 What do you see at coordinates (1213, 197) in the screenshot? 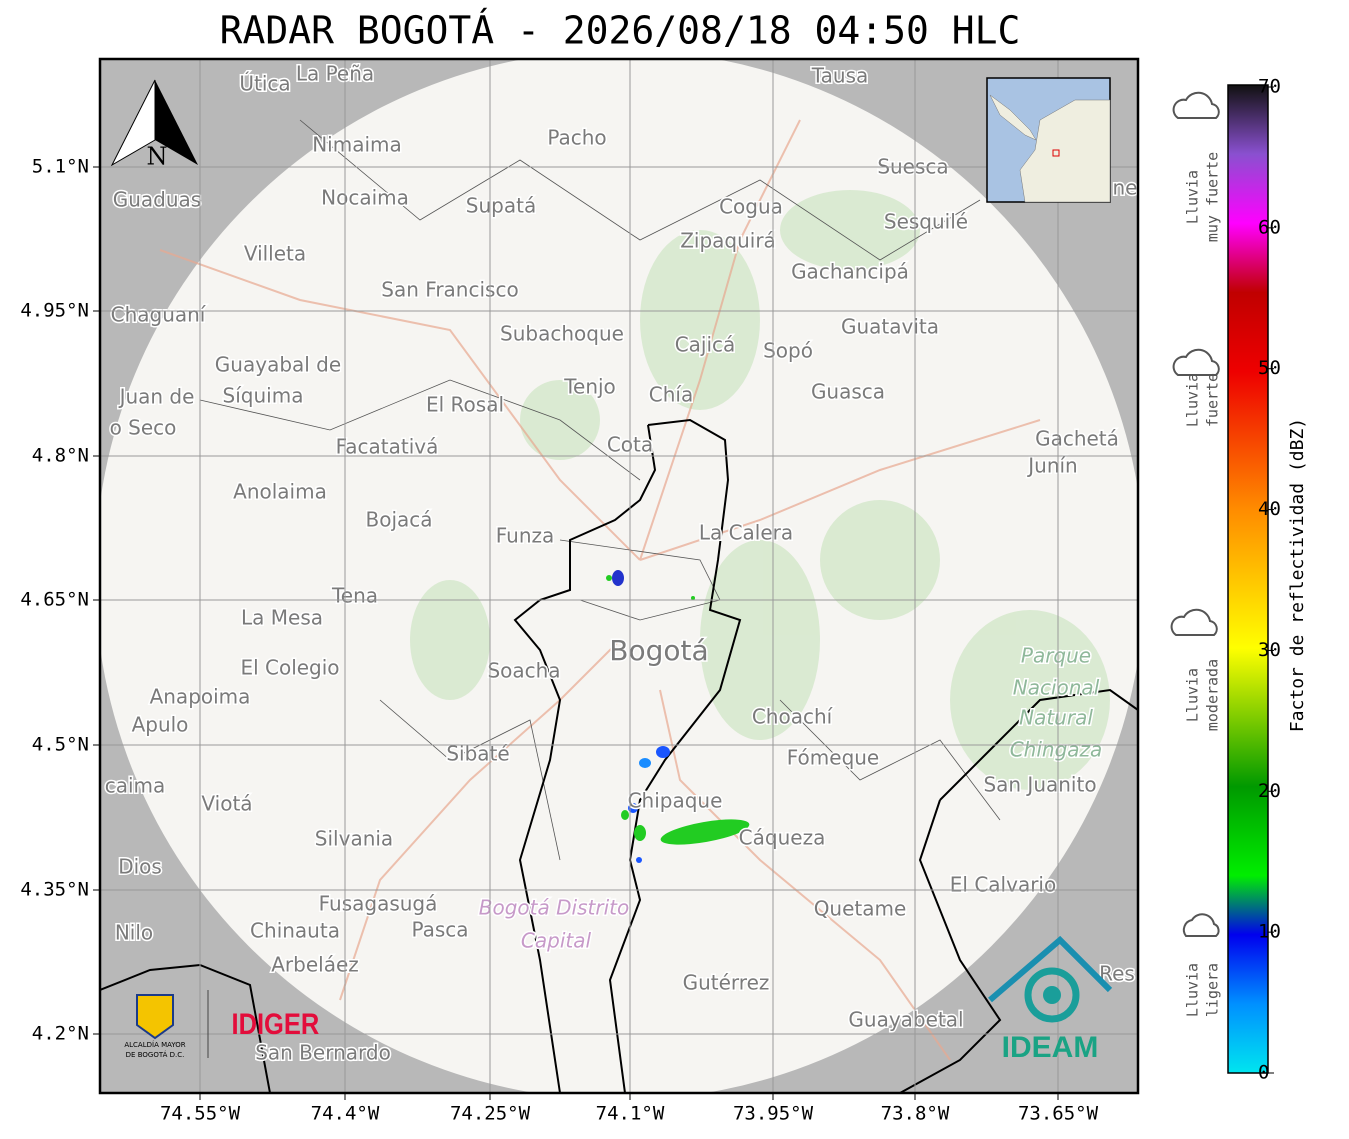
I see `rain-level-label: muy fuerte` at bounding box center [1213, 197].